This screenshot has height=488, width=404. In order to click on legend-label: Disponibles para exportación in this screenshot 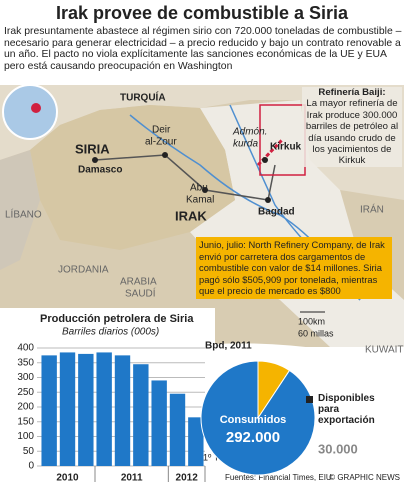, I will do `click(346, 409)`.